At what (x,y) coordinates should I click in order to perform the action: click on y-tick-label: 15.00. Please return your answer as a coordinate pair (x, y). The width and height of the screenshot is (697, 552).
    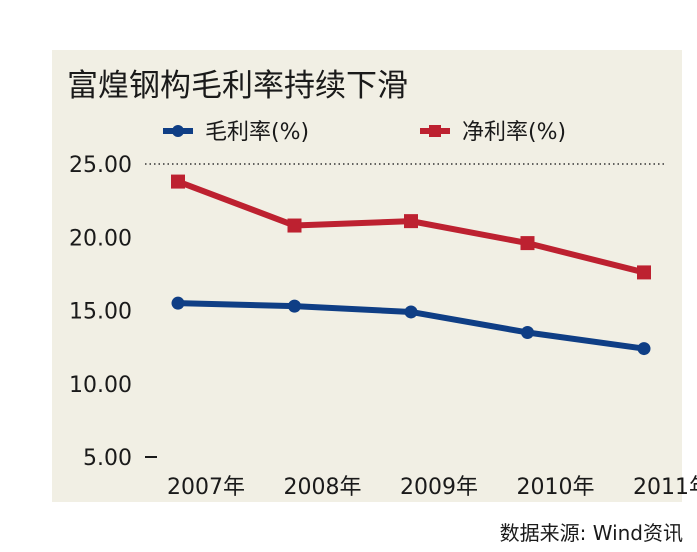
    Looking at the image, I should click on (100, 312).